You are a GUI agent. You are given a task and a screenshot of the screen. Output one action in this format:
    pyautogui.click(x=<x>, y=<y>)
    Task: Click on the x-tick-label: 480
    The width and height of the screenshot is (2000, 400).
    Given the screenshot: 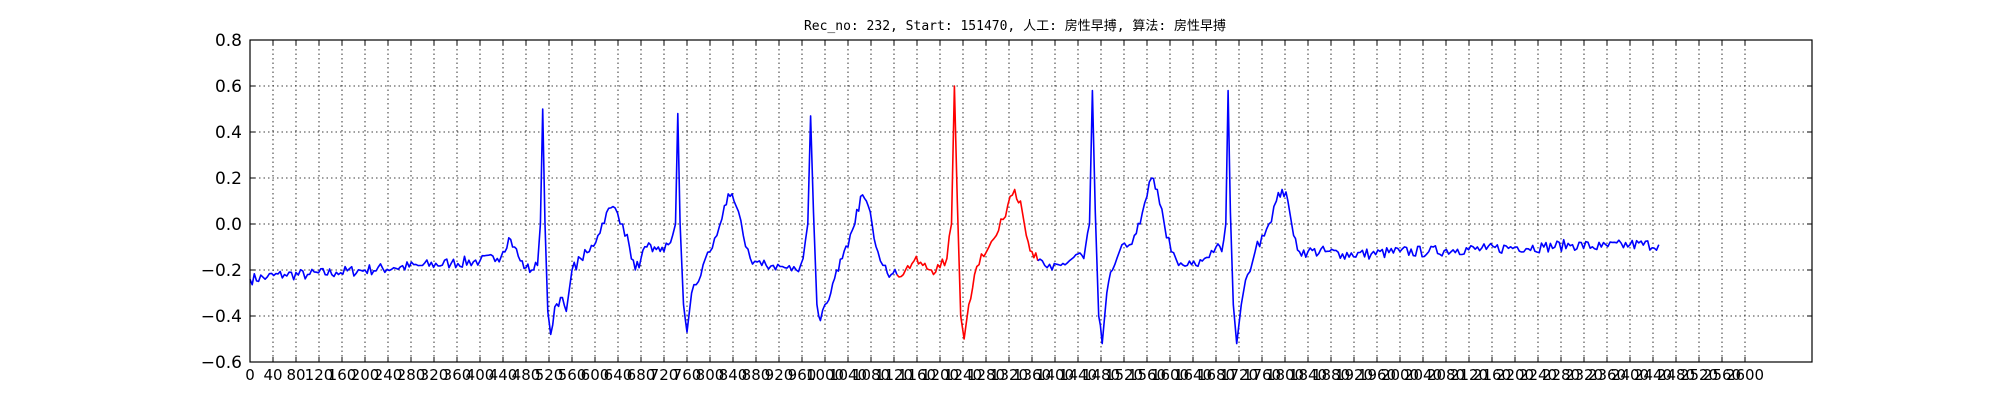 What is the action you would take?
    pyautogui.click(x=526, y=375)
    